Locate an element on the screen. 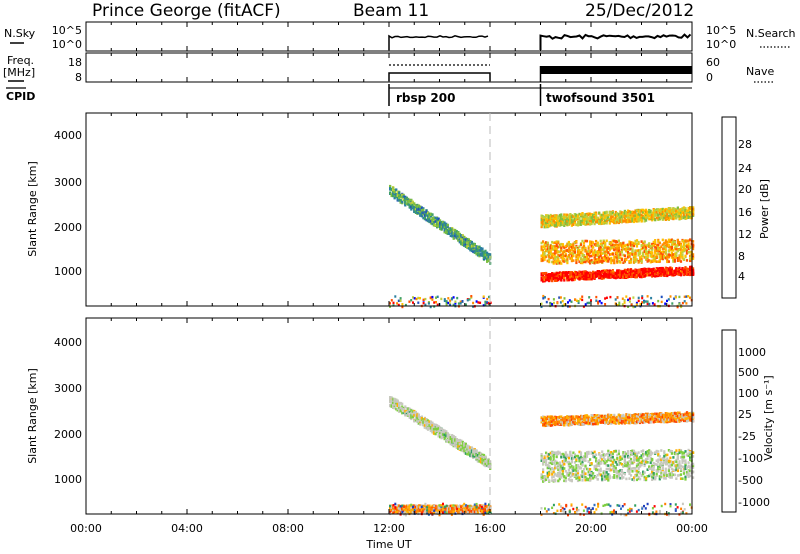  nsky-label: N.Sky is located at coordinates (20, 33).